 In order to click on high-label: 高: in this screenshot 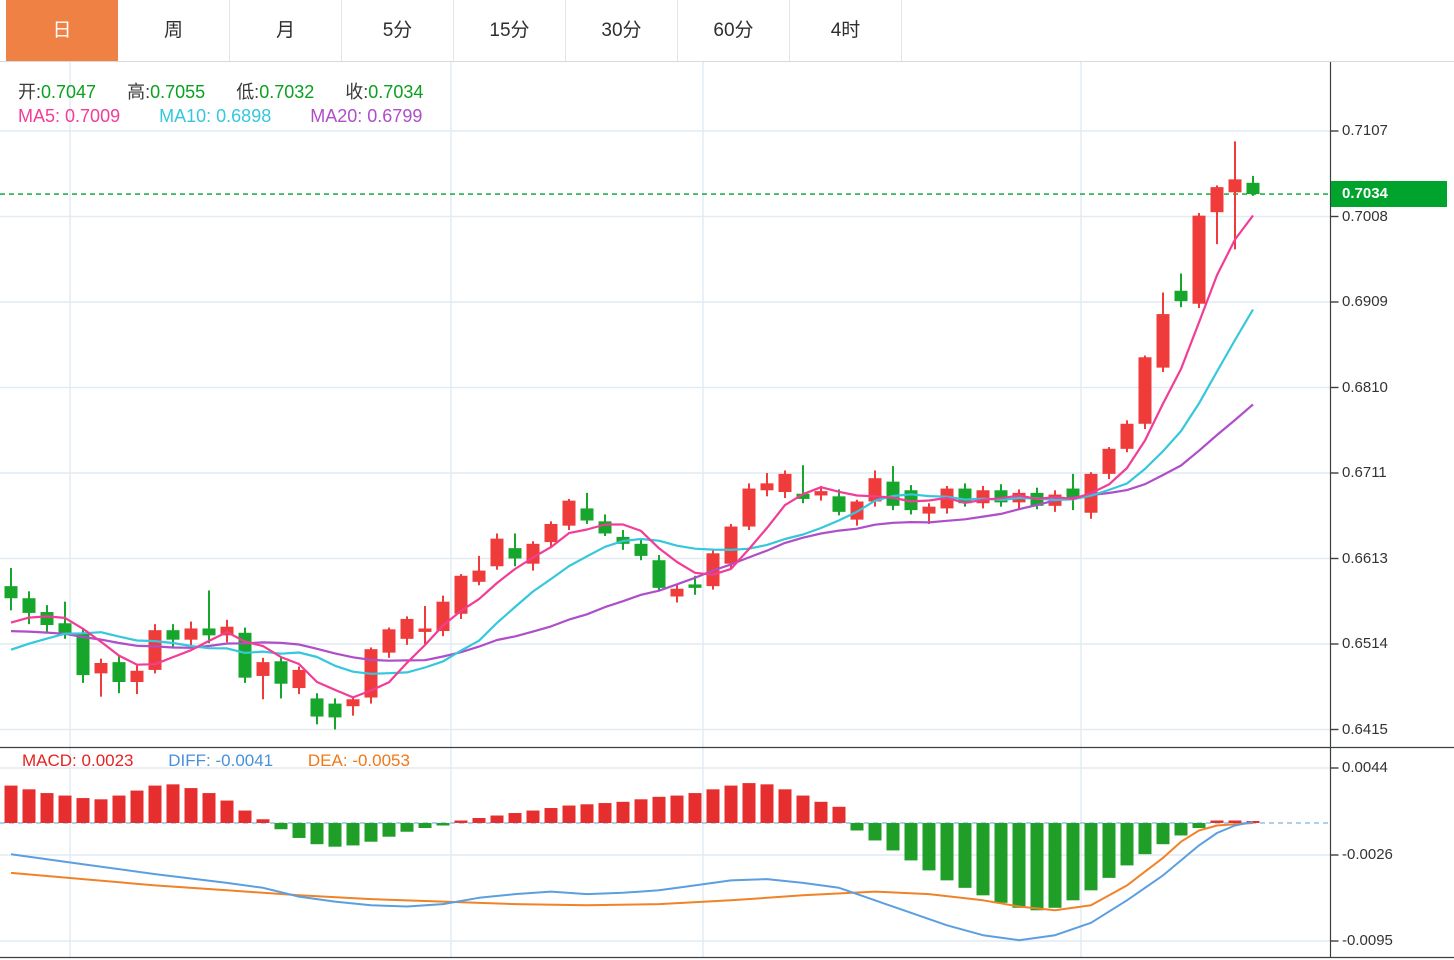, I will do `click(139, 92)`.